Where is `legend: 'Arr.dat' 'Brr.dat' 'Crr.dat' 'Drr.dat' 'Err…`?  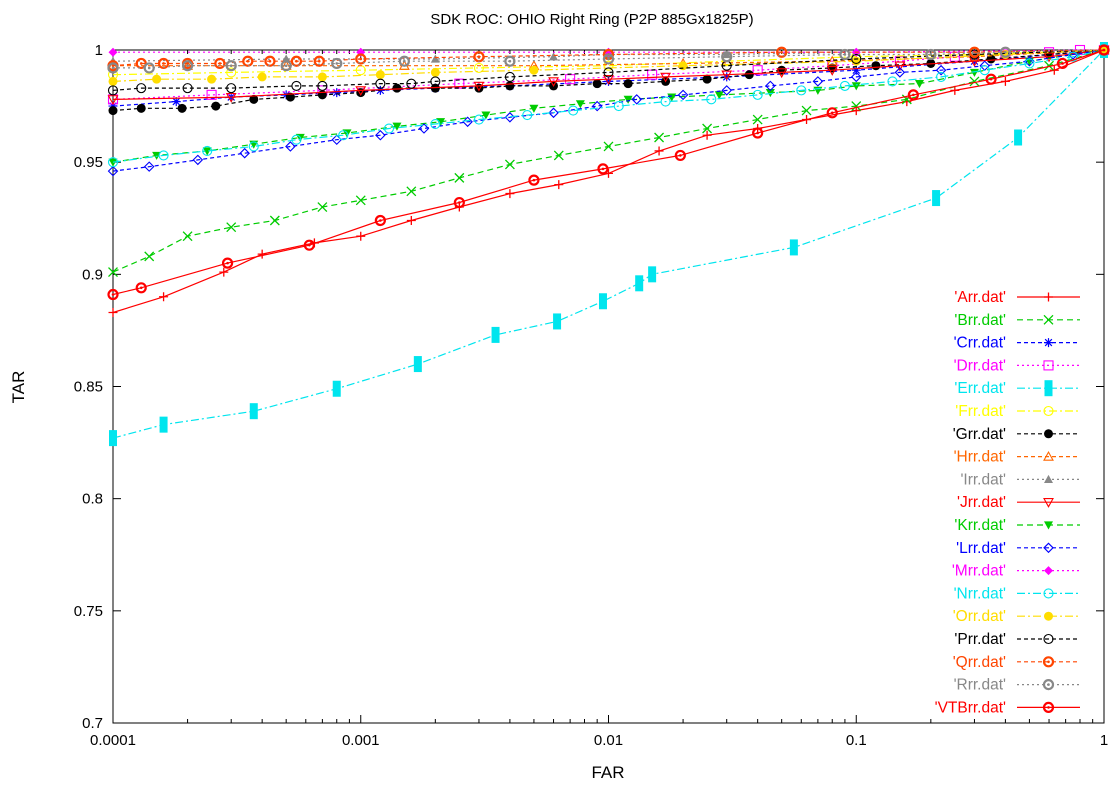
legend: 'Arr.dat' 'Brr.dat' 'Crr.dat' 'Drr.dat' 'Err… is located at coordinates (1007, 502).